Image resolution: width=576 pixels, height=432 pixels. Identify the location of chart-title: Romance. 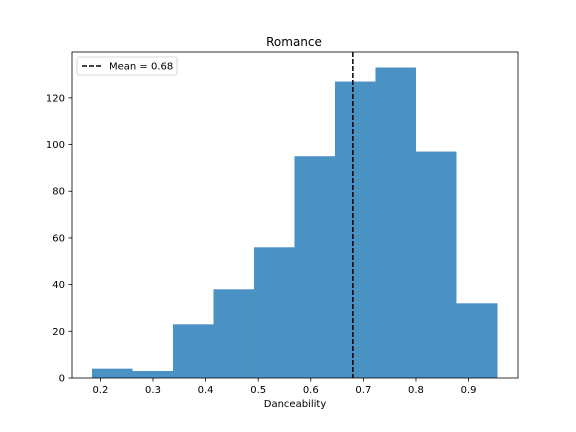
(294, 42).